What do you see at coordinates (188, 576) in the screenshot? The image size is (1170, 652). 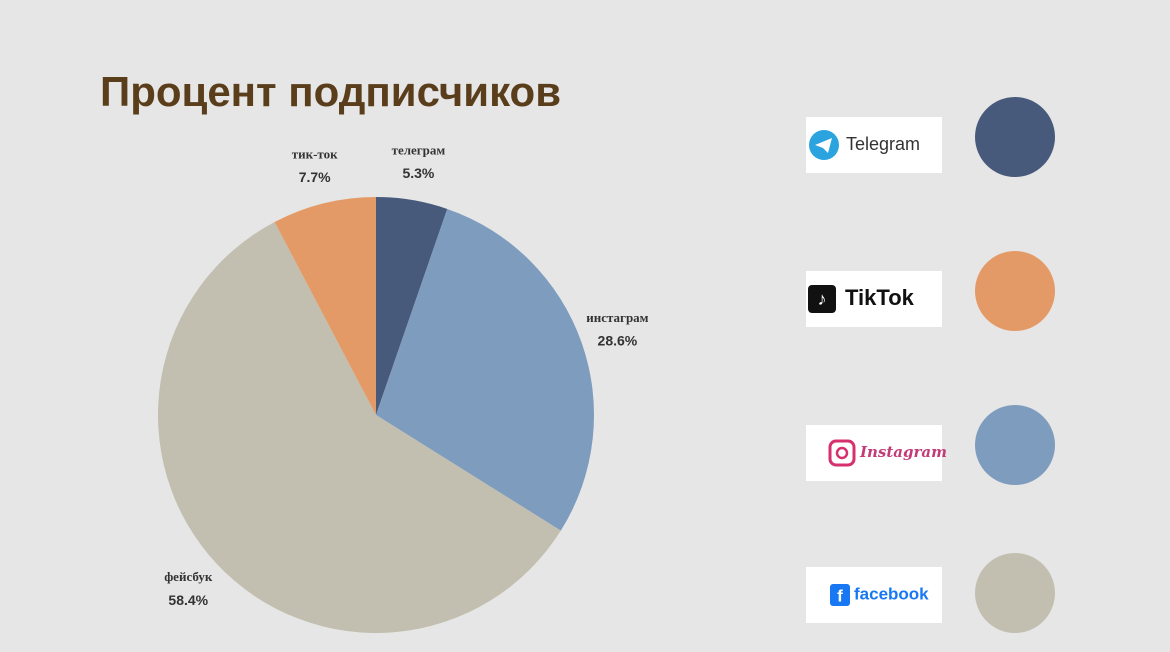 I see `slice-label: фейсбук` at bounding box center [188, 576].